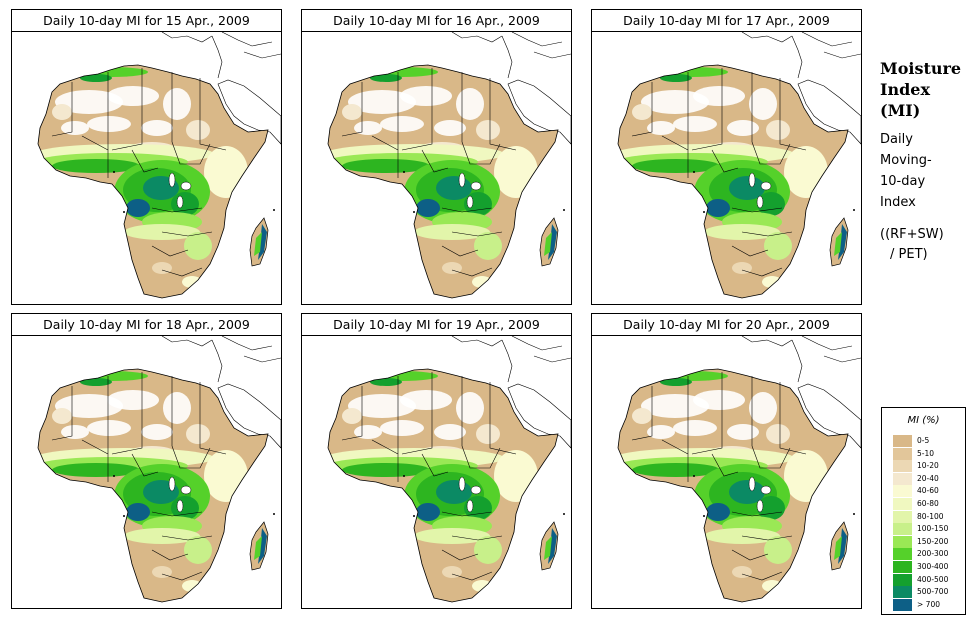 This screenshot has height=626, width=974. Describe the element at coordinates (896, 139) in the screenshot. I see `description-line: Daily` at that location.